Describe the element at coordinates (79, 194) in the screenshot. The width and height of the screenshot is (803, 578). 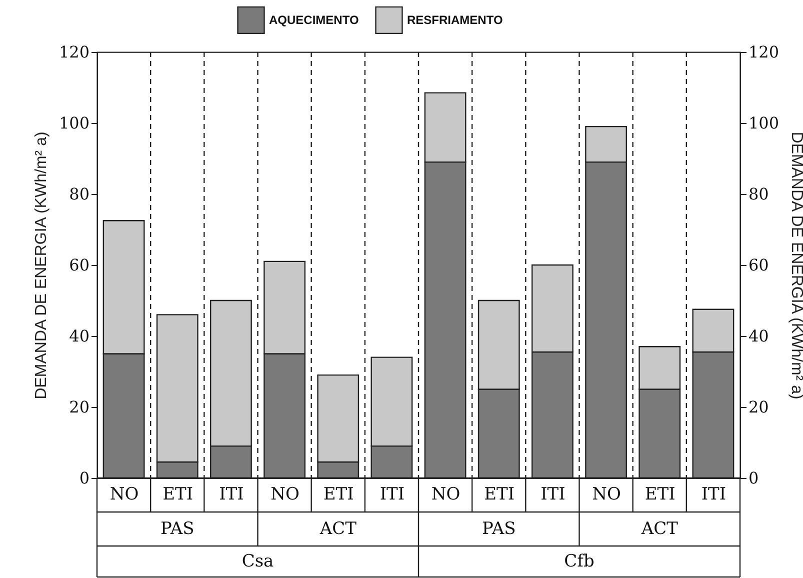
I see `y-tick-label: 80` at that location.